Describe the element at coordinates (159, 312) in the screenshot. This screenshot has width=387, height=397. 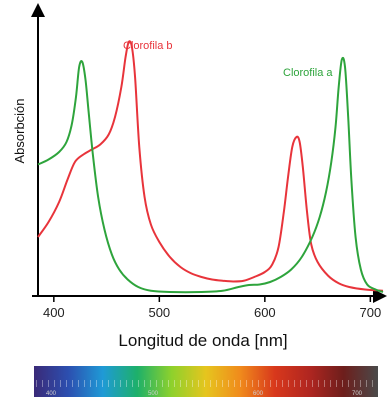
I see `x-tick-label-500: 500` at that location.